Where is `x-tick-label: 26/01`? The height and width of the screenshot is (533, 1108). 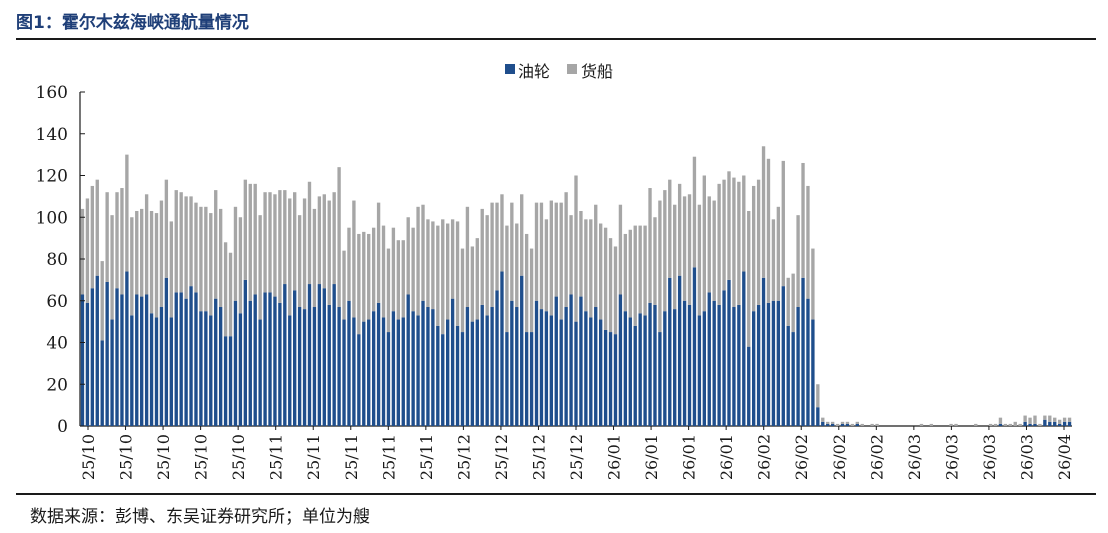 x-tick-label: 26/01 is located at coordinates (651, 457).